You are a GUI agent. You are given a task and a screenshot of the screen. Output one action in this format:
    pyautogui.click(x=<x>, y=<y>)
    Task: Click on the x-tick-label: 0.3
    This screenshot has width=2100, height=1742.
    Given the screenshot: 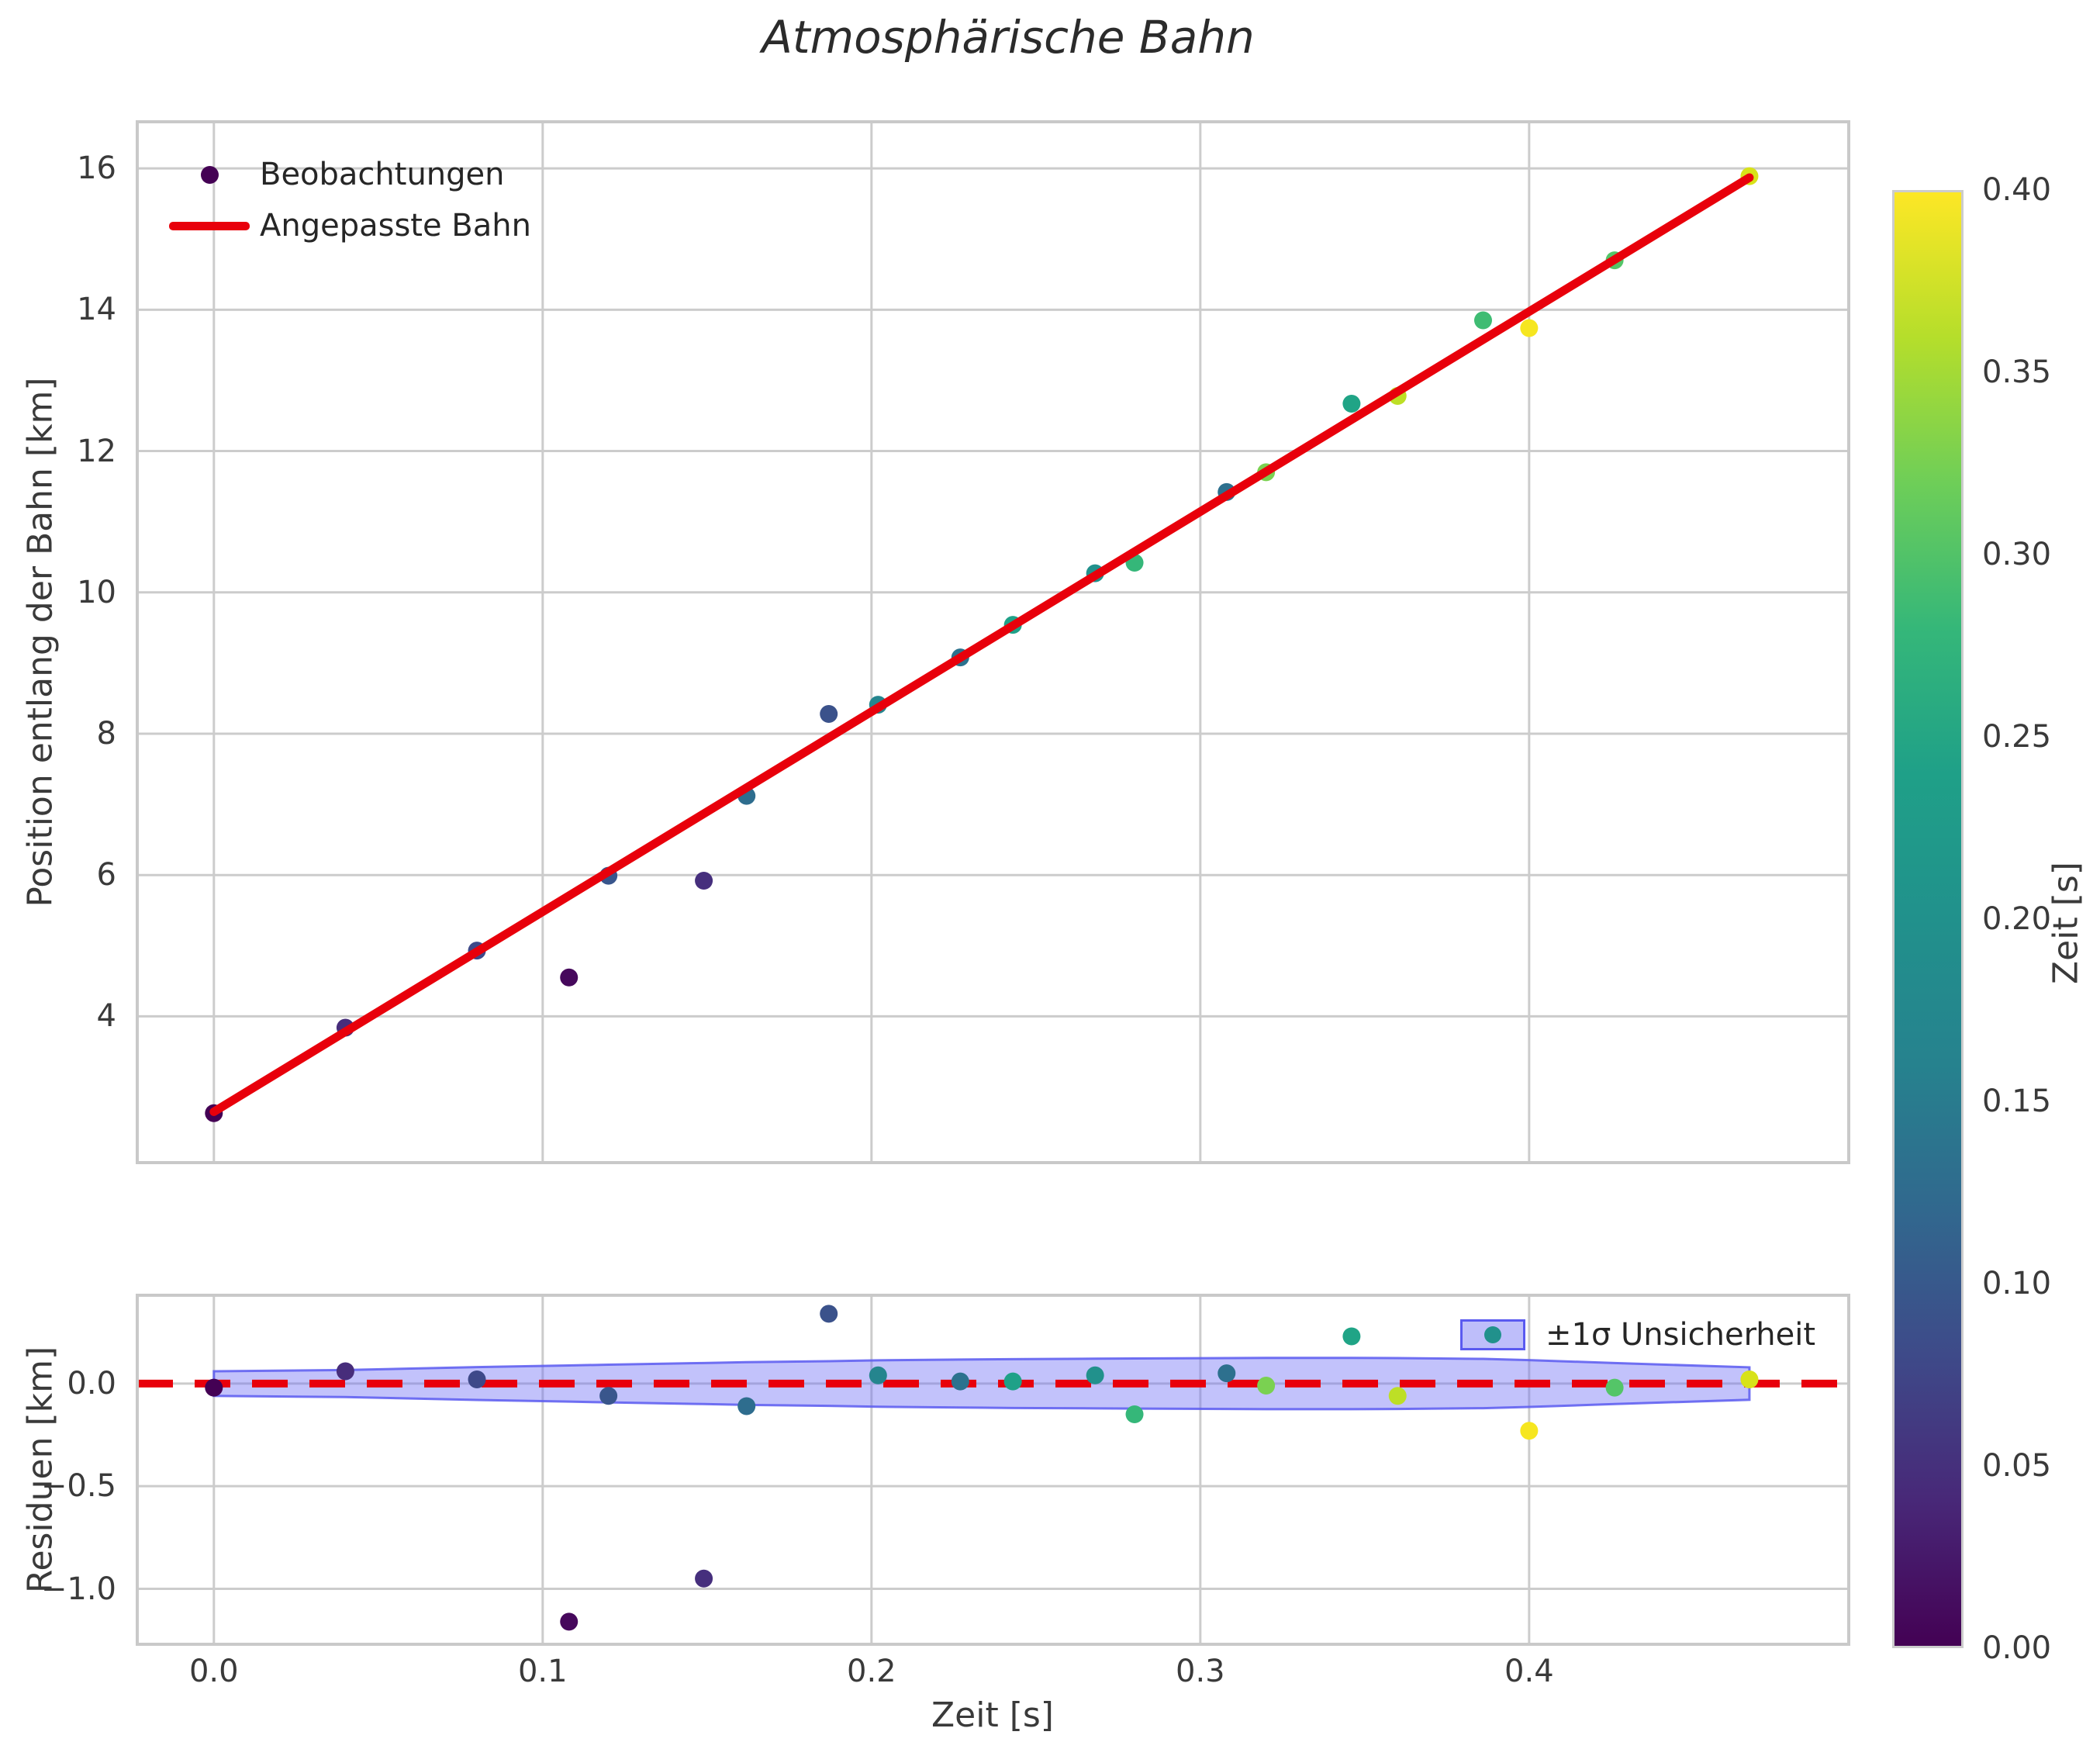 What is the action you would take?
    pyautogui.click(x=1200, y=1671)
    